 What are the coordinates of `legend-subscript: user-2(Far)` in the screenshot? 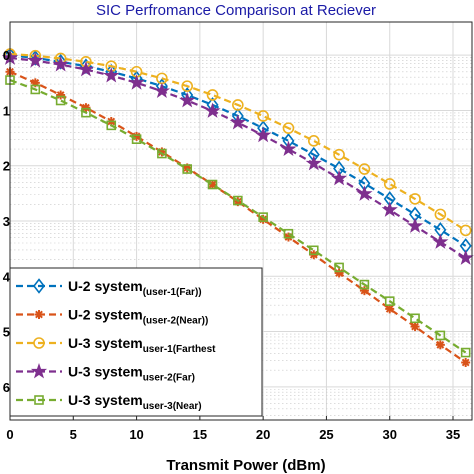 It's located at (169, 378).